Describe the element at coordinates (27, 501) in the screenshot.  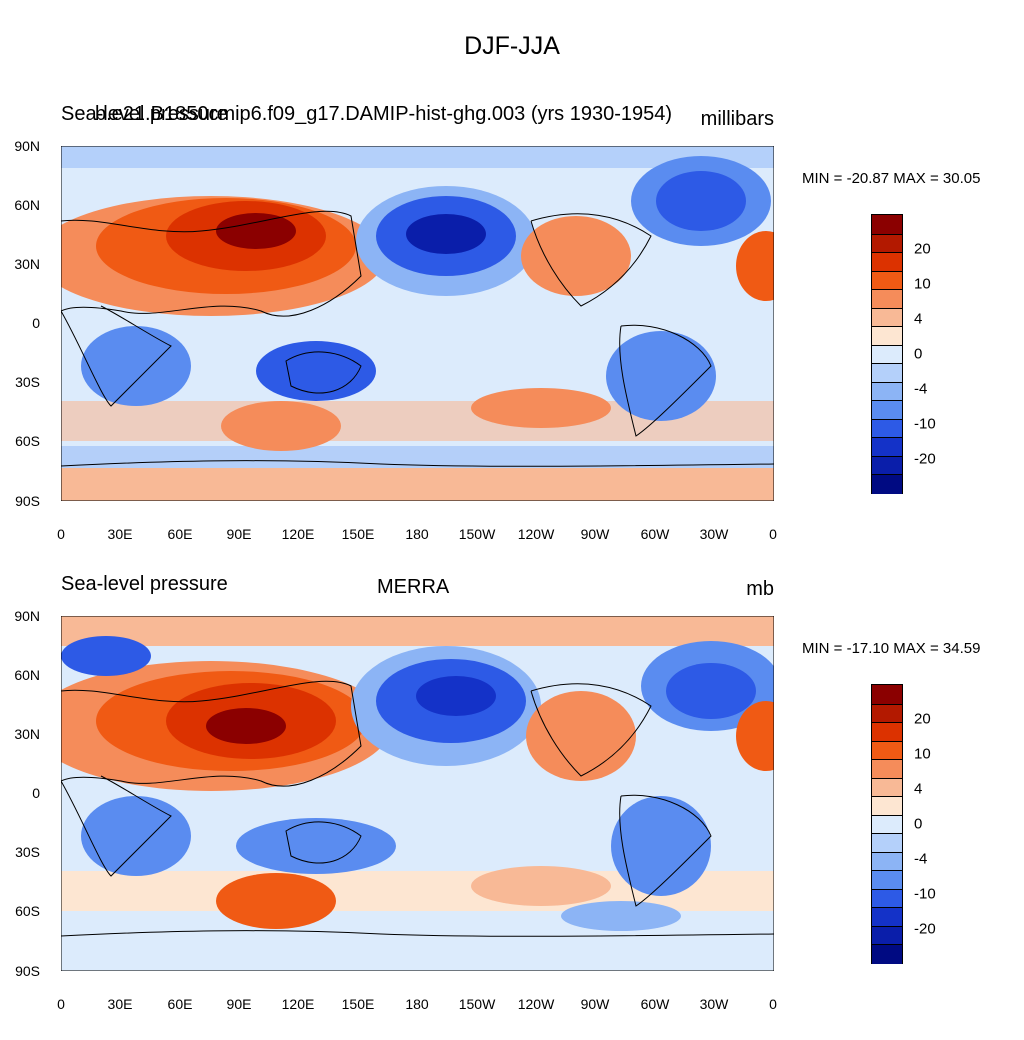
I see `lat-tick: 90S` at that location.